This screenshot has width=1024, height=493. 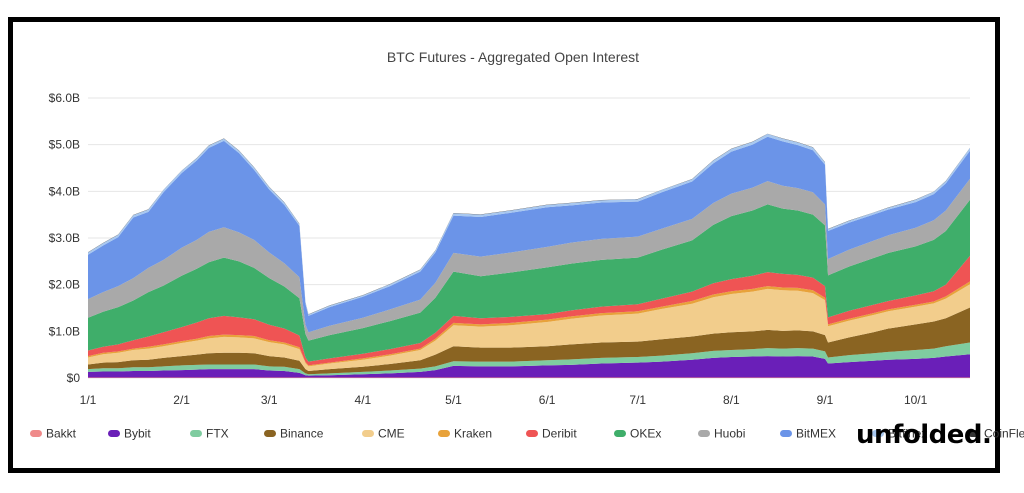 What do you see at coordinates (916, 400) in the screenshot?
I see `x-tick-label: 10/1` at bounding box center [916, 400].